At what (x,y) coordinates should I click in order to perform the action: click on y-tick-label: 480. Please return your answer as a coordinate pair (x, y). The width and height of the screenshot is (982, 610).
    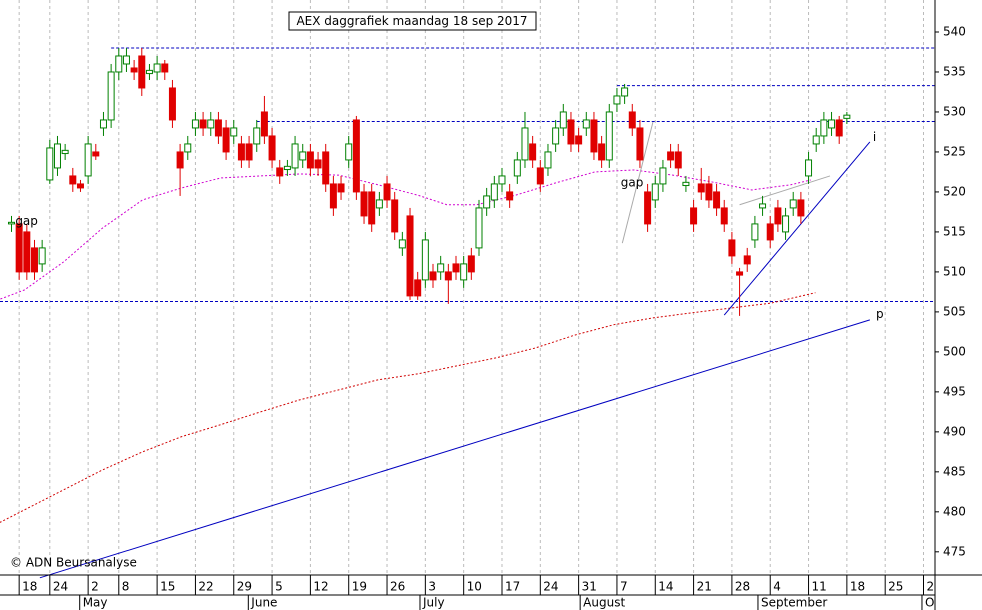
    Looking at the image, I should click on (954, 511).